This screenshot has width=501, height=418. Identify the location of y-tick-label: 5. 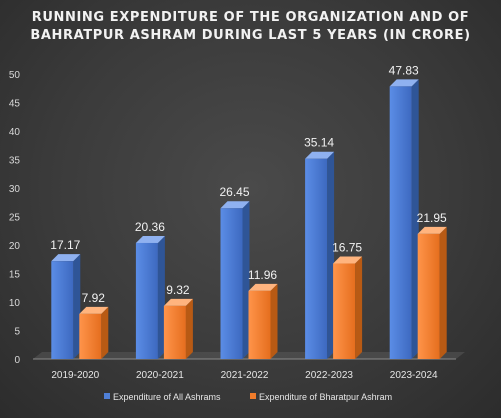
(17, 332).